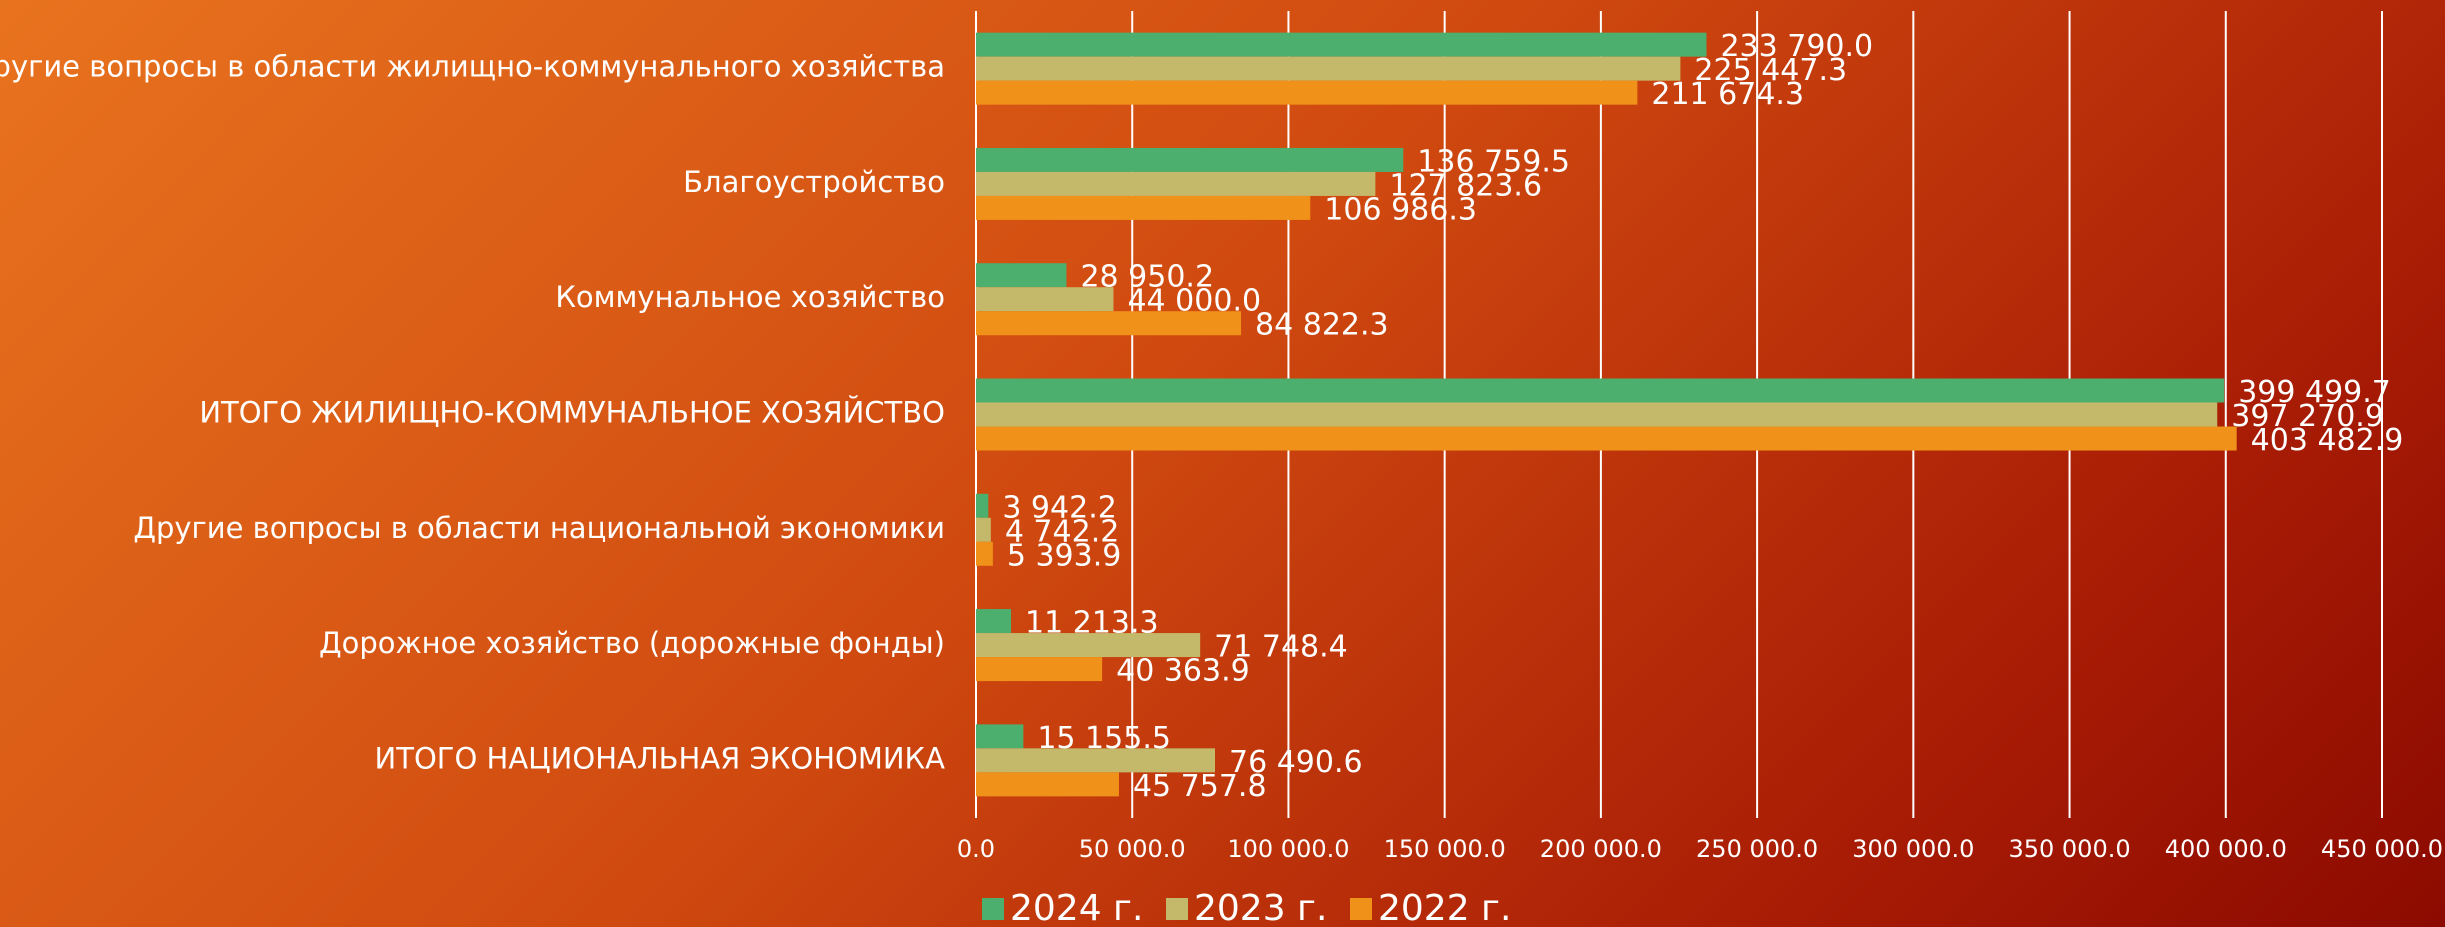 Image resolution: width=2445 pixels, height=927 pixels. Describe the element at coordinates (1260, 907) in the screenshot. I see `legend-label: 2023 г.` at that location.